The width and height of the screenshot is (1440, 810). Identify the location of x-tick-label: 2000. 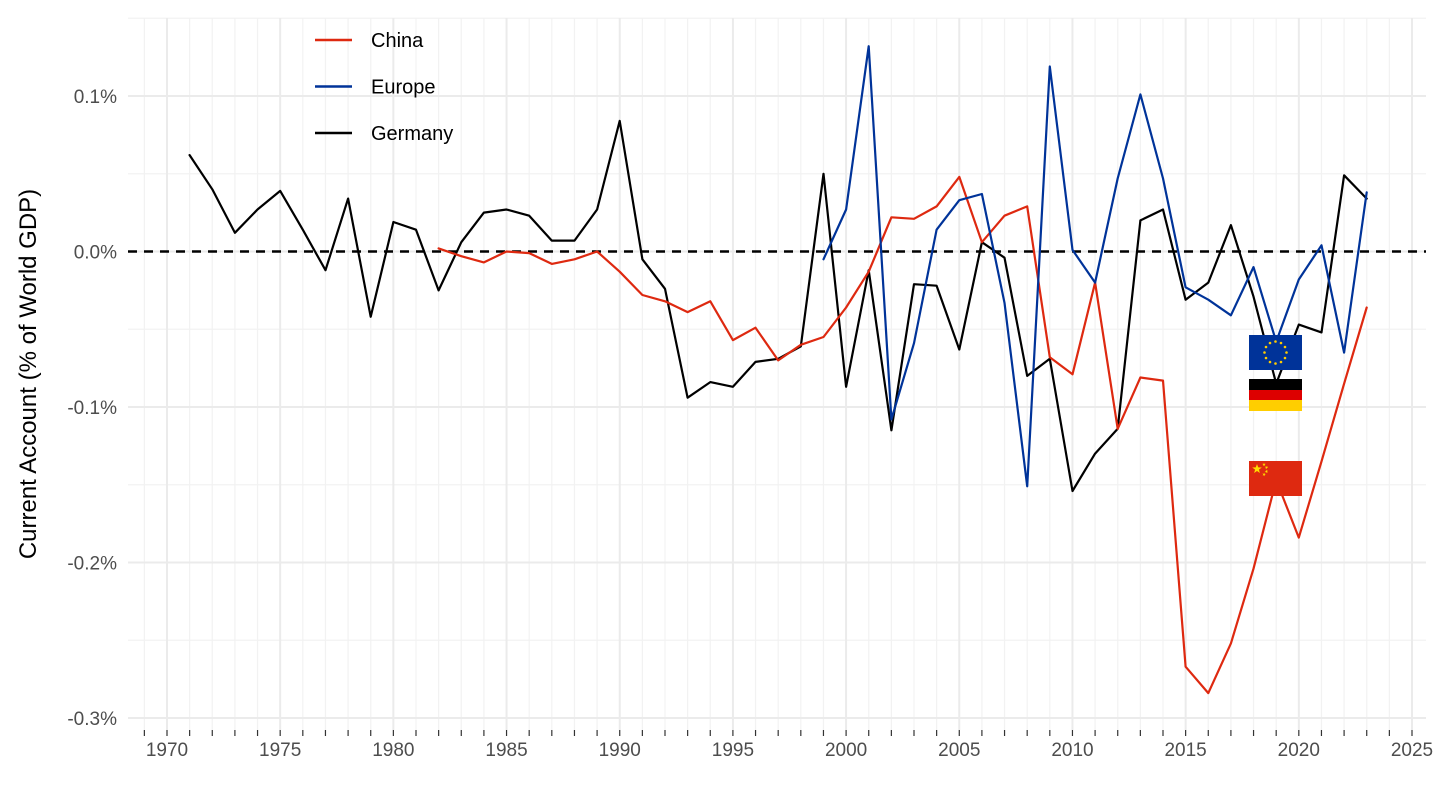
(846, 750).